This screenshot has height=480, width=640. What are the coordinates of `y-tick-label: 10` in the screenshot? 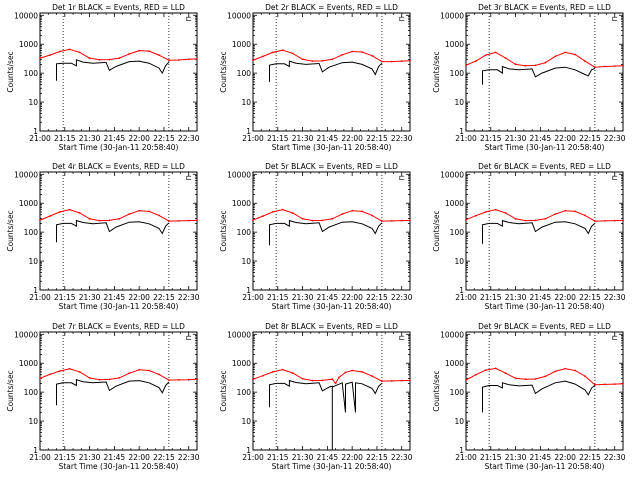 It's located at (459, 421).